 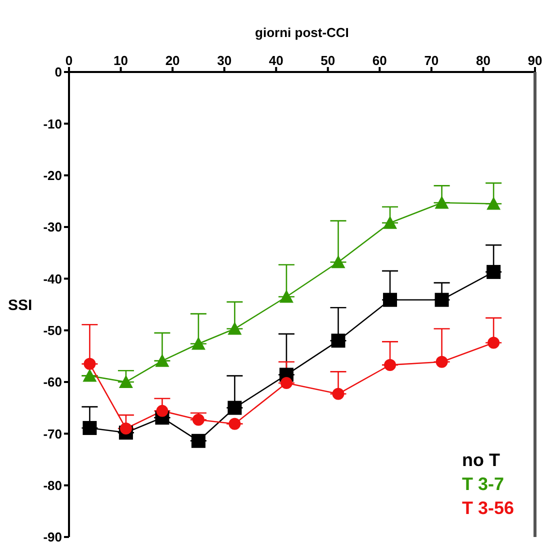 What do you see at coordinates (52, 537) in the screenshot?
I see `y-tick-label: -90` at bounding box center [52, 537].